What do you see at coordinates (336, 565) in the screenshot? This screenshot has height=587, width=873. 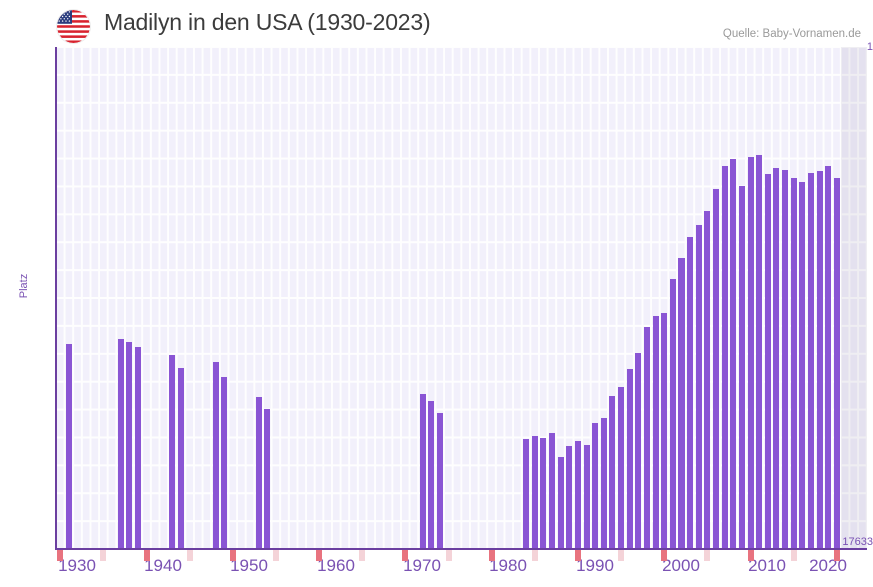 I see `x-axis-label-1960: 1960` at bounding box center [336, 565].